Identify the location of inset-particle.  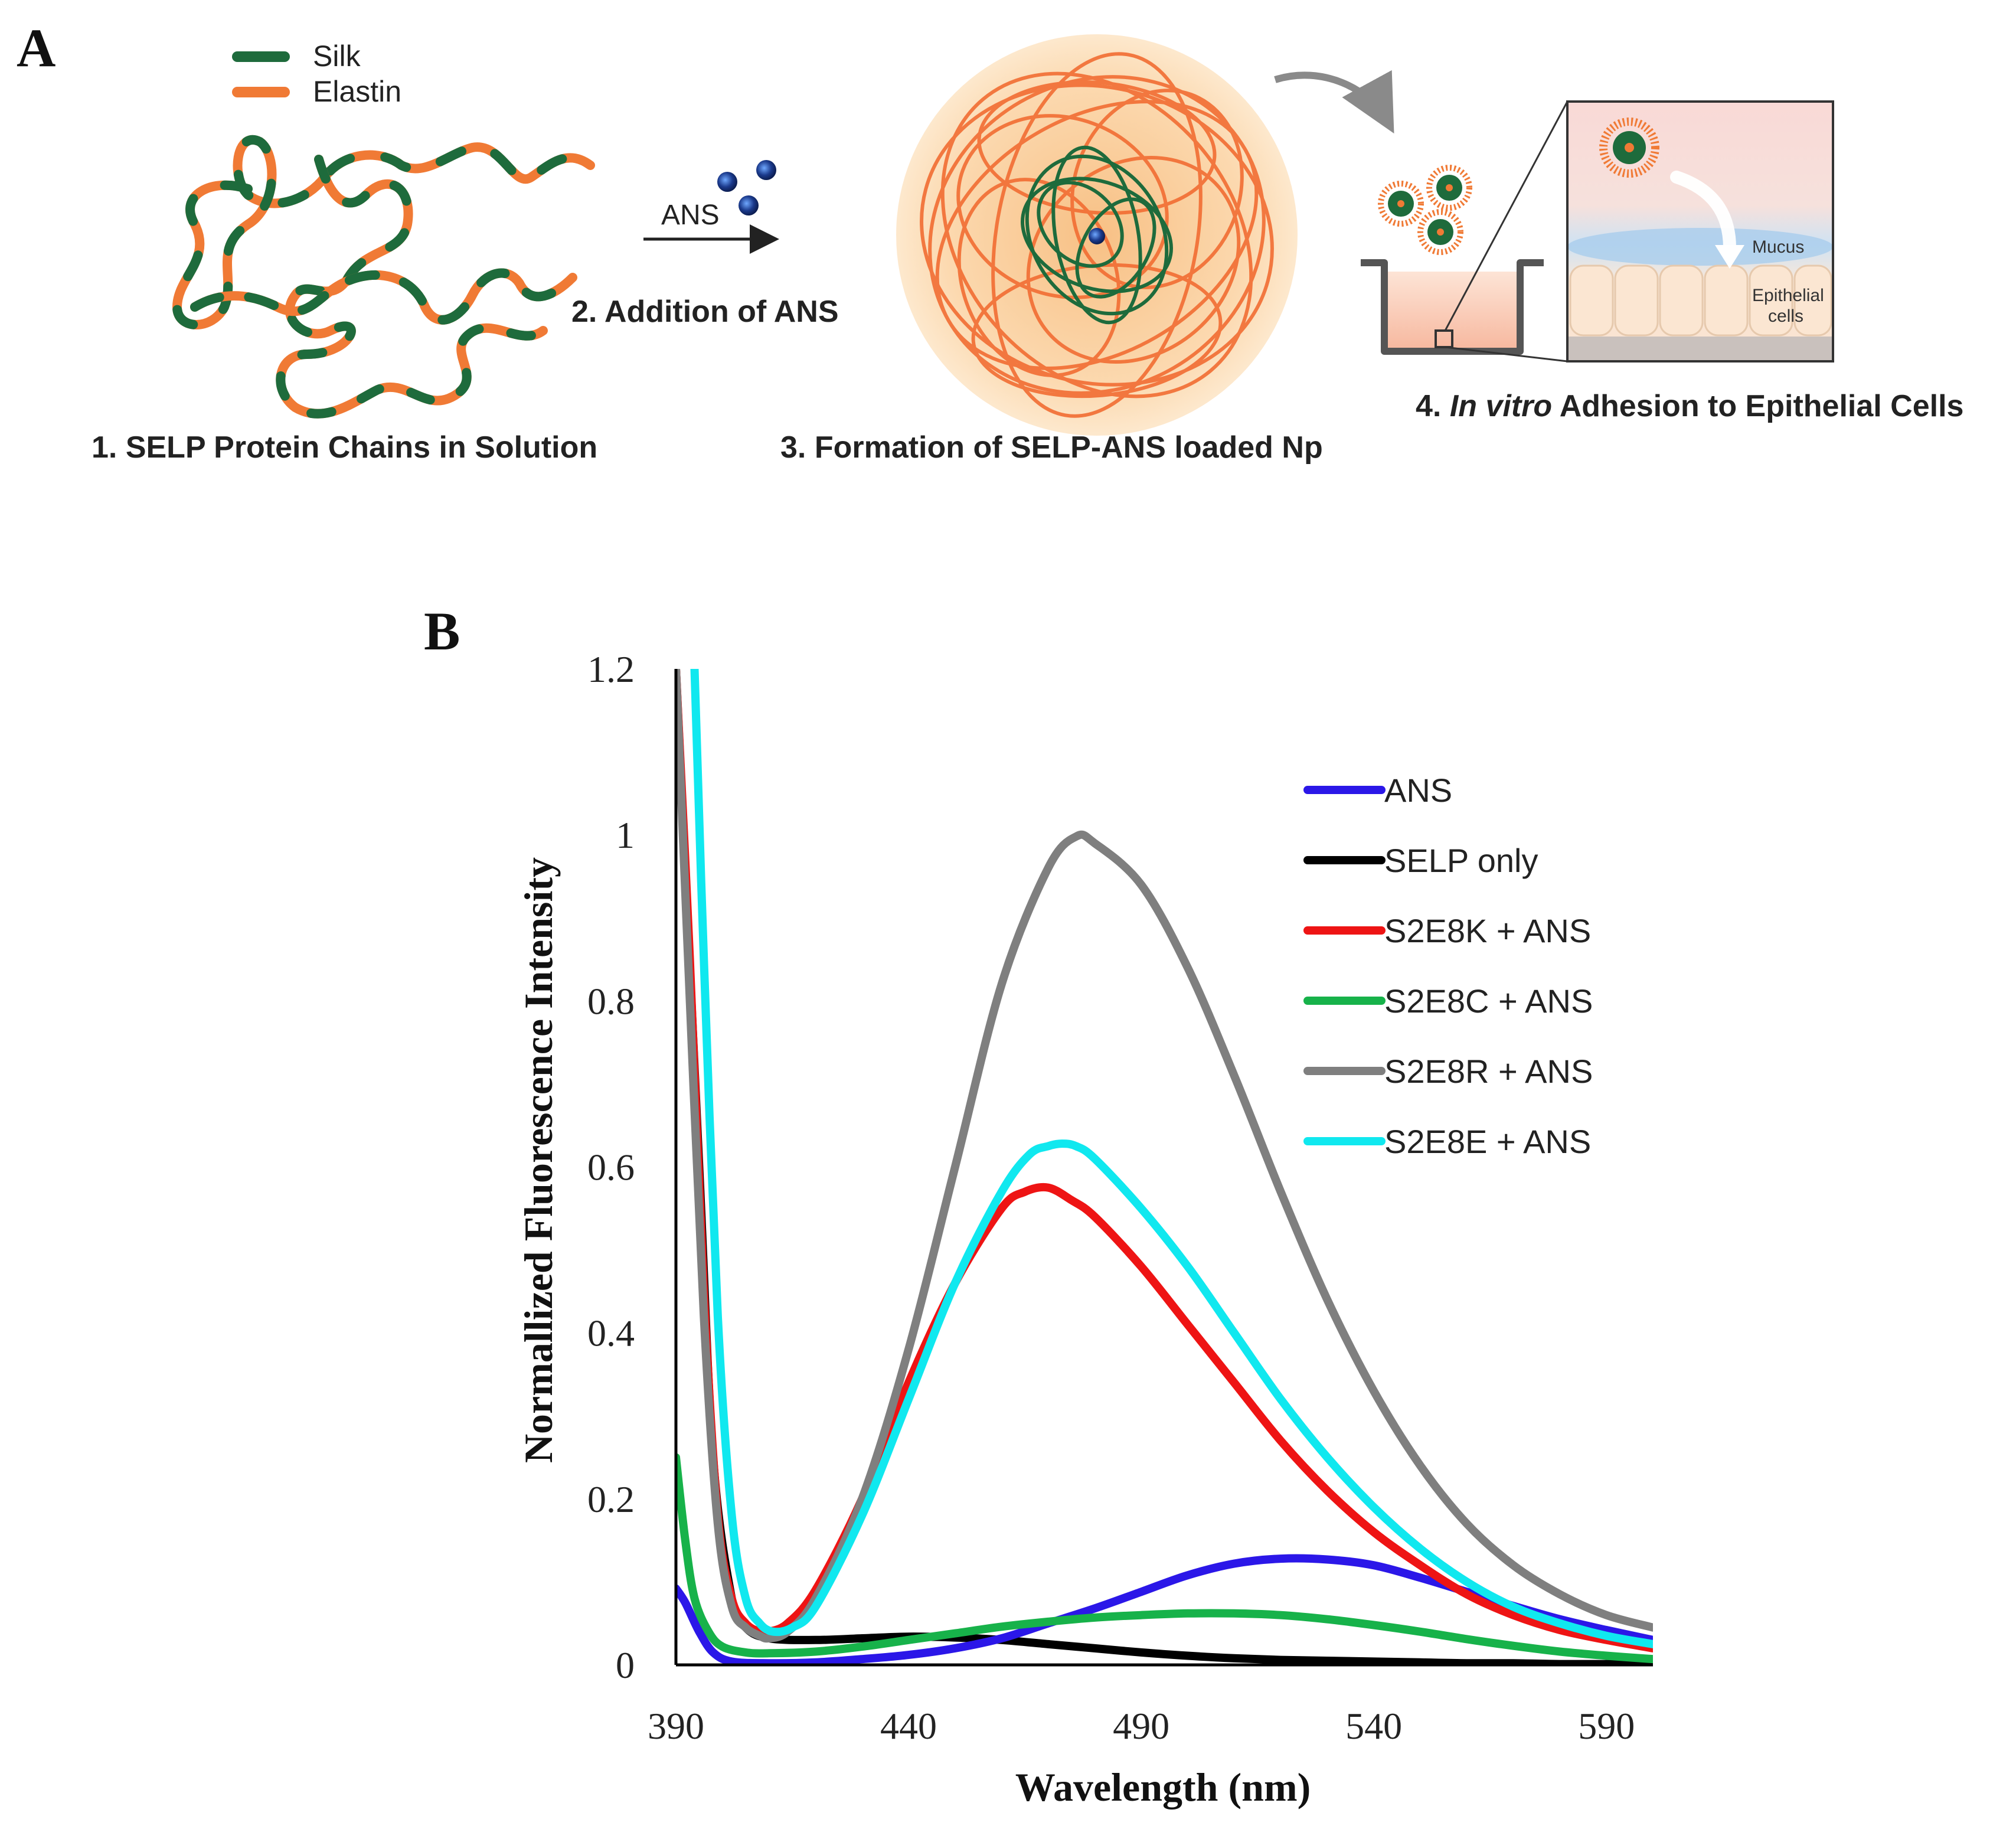
(1629, 147).